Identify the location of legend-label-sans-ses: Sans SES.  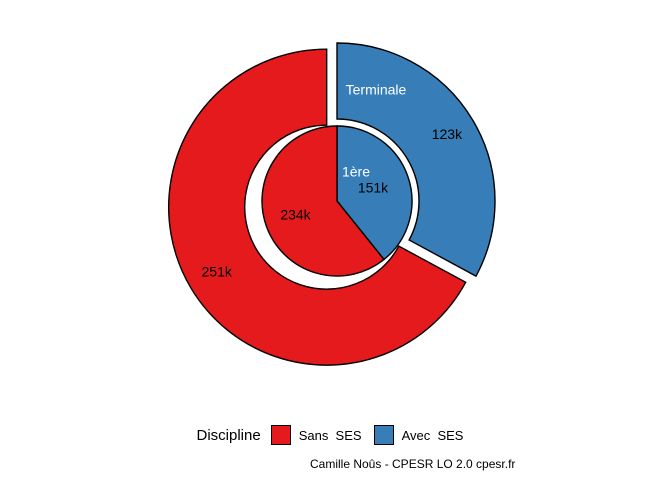
(330, 435).